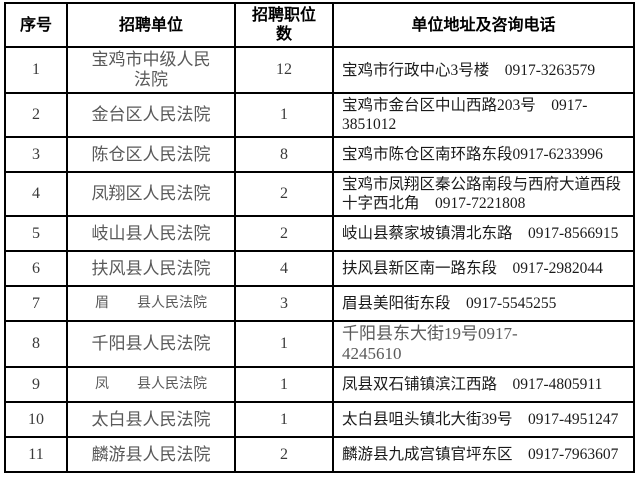  I want to click on table-row: 2 金台区人民法院 1 宝鸡市金台区中山西路203号 0917- 3851012, so click(319, 115).